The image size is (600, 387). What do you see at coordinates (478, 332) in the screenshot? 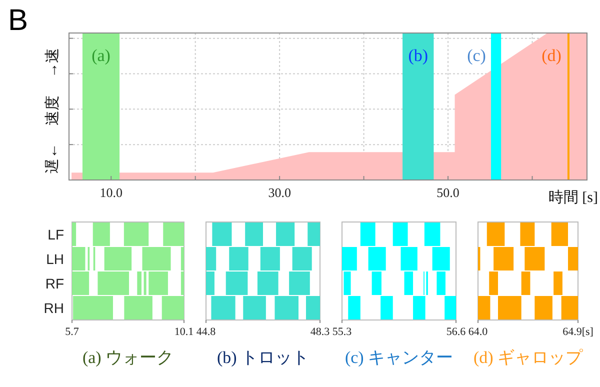
I see `x-tick-label: 64.0` at bounding box center [478, 332].